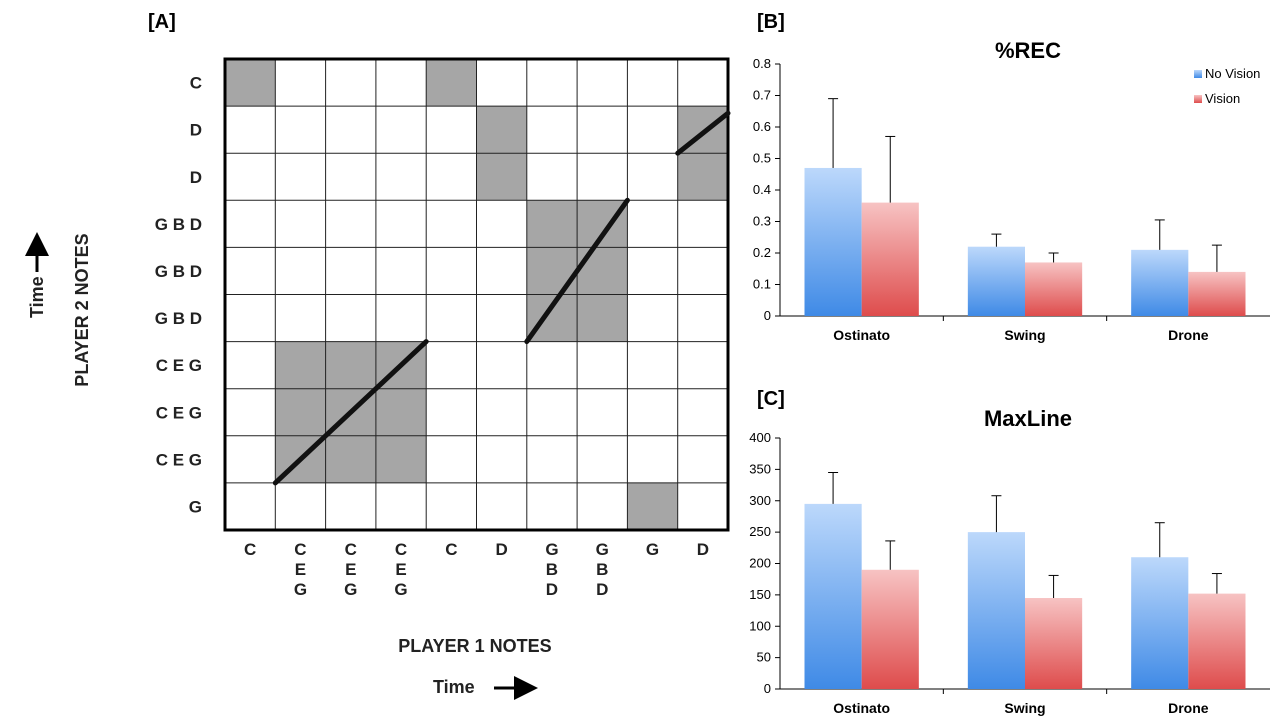  Describe the element at coordinates (771, 22) in the screenshot. I see `panel-b-label: [B]` at that location.